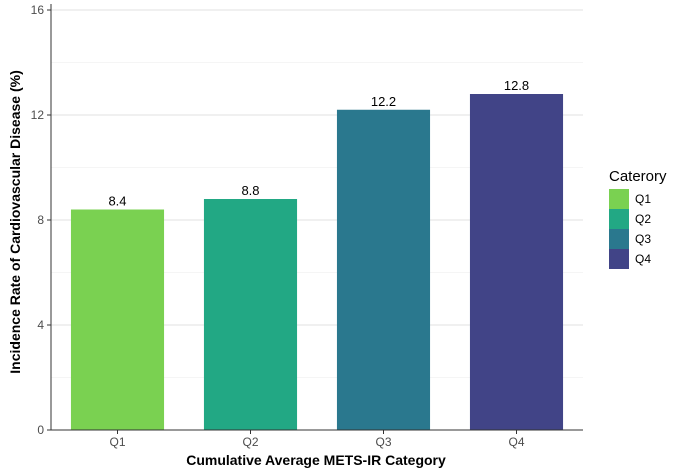 This screenshot has height=474, width=685. What do you see at coordinates (383, 269) in the screenshot?
I see `bar-q3` at bounding box center [383, 269].